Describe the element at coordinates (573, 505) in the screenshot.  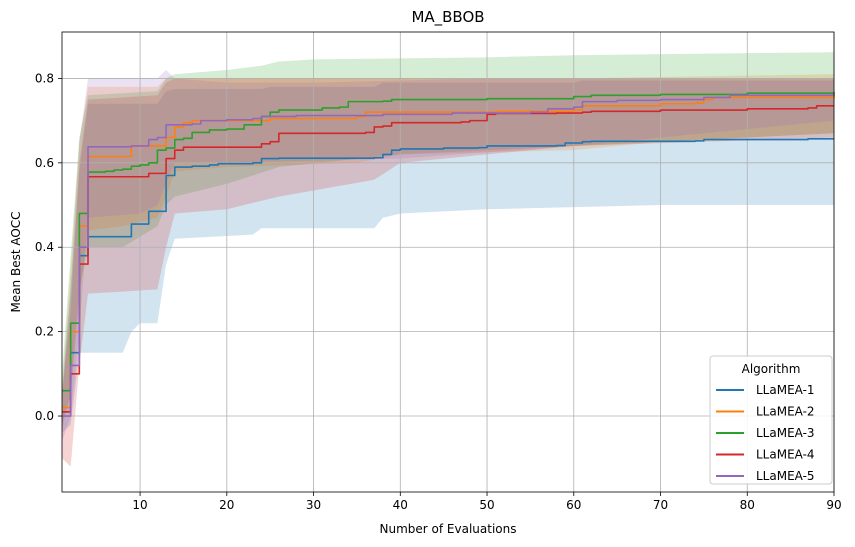
I see `x-tick-label: 60` at that location.